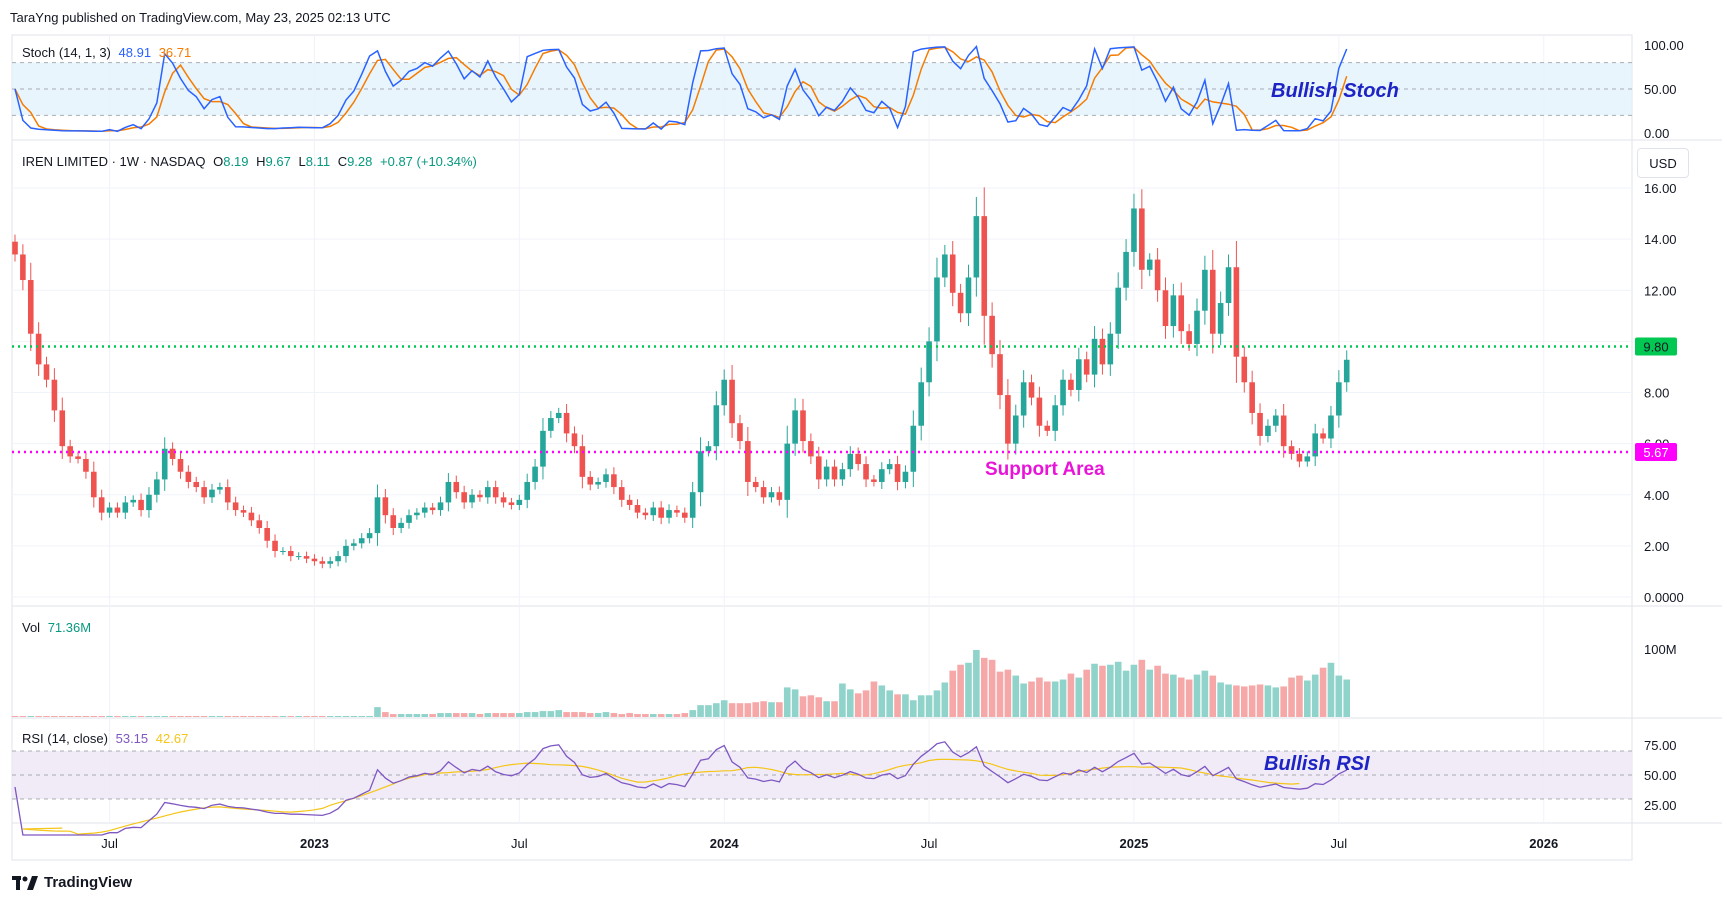 Image resolution: width=1727 pixels, height=907 pixels. I want to click on low-value: 8.11, so click(318, 161).